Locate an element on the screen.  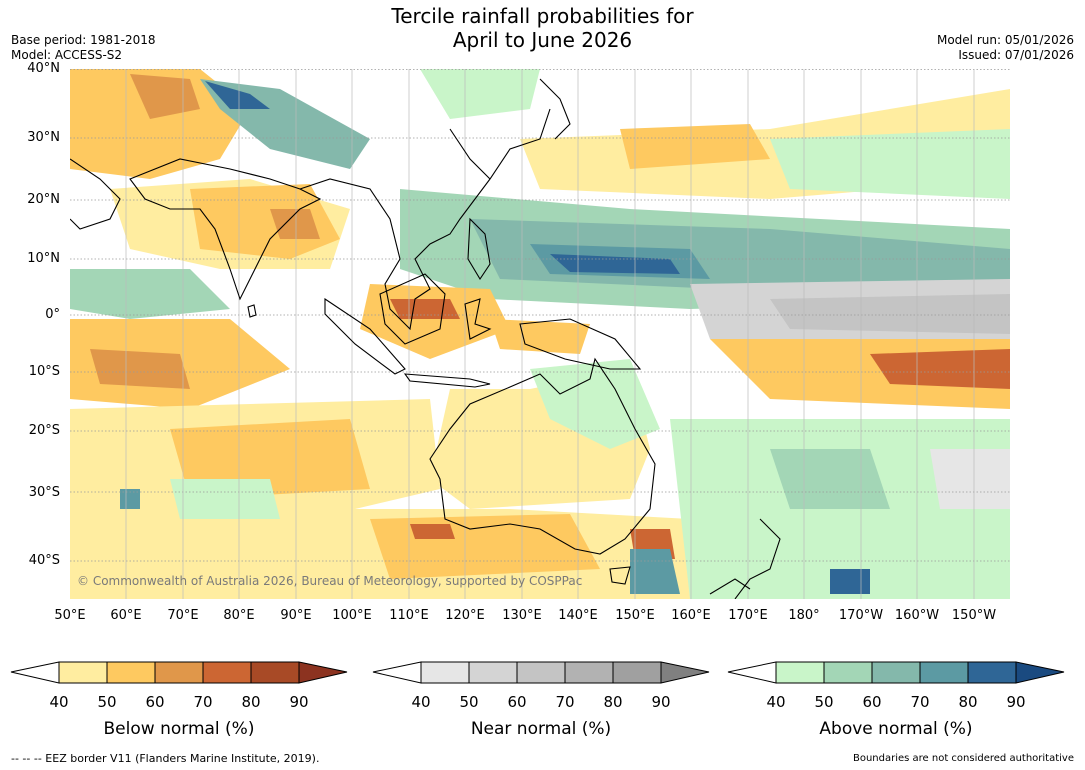
lon-label-180: 180° is located at coordinates (804, 615).